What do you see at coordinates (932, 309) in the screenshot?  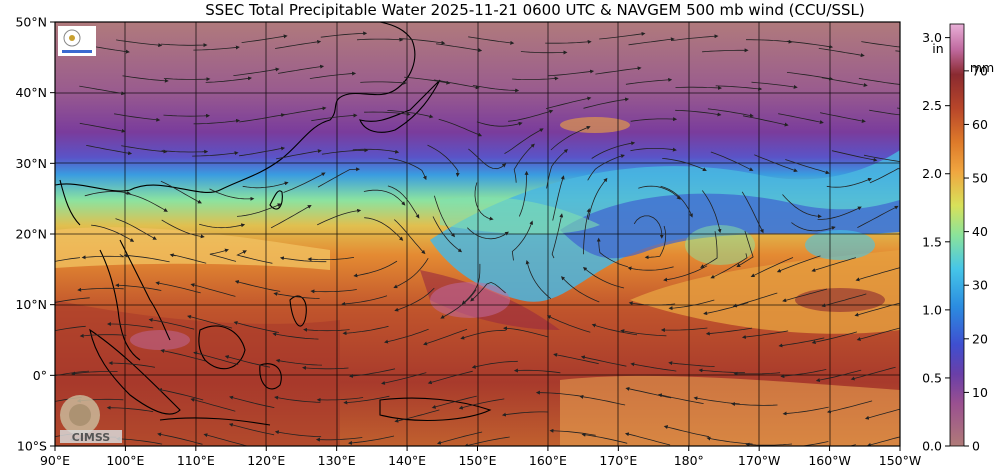 I see `colorbar-inch-tick: 1.0` at bounding box center [932, 309].